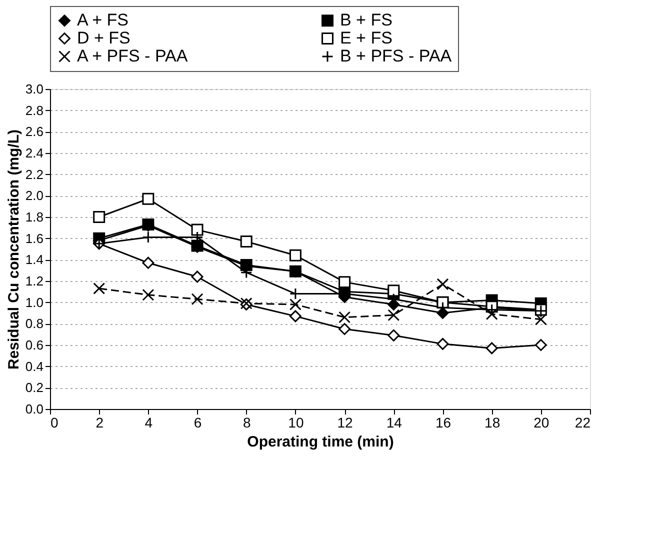 Image resolution: width=656 pixels, height=533 pixels. I want to click on legend-label: E + FS, so click(366, 38).